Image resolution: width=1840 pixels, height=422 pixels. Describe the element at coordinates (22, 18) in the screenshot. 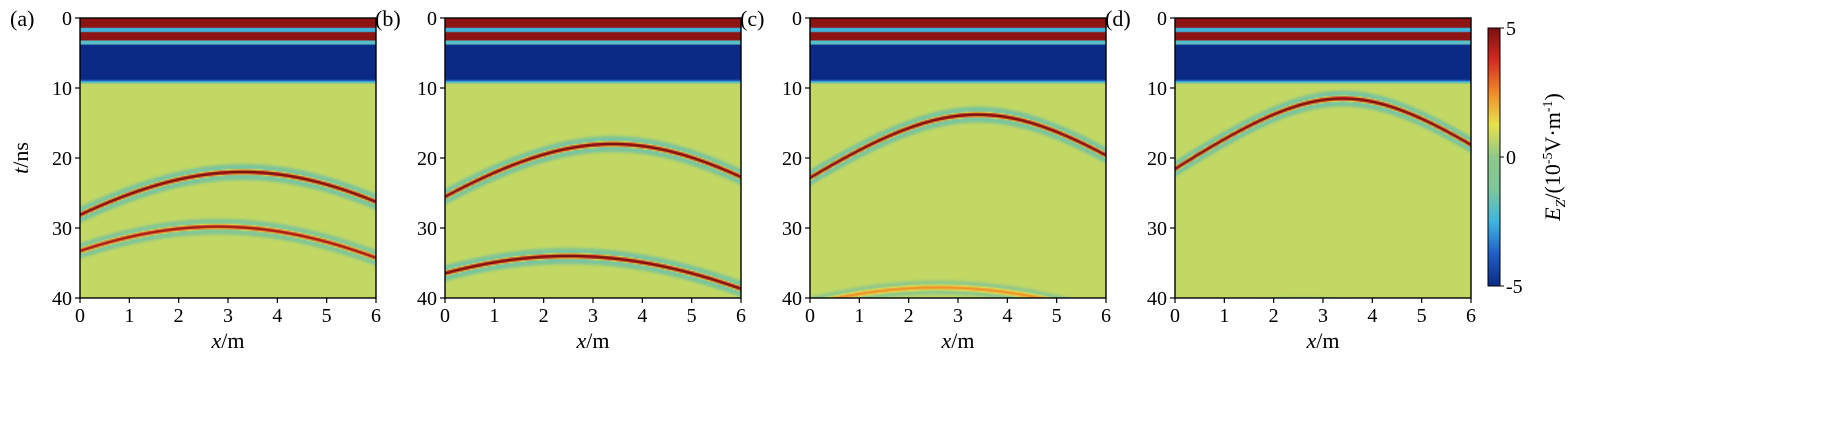

I see `panel-label: (a)` at that location.